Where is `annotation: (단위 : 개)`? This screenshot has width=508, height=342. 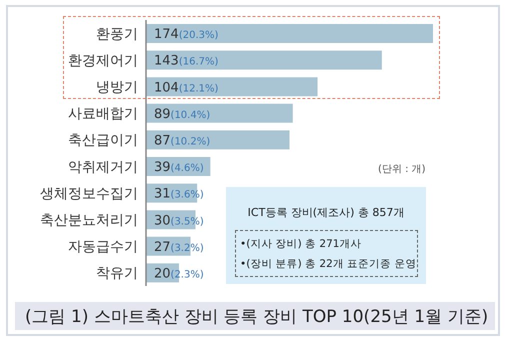 annotation: (단위 : 개) is located at coordinates (402, 169).